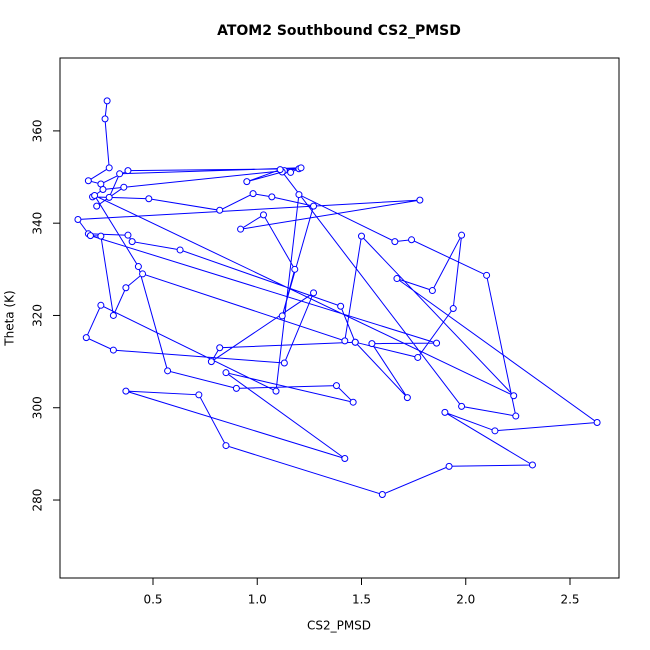 The height and width of the screenshot is (650, 650). What do you see at coordinates (361, 600) in the screenshot?
I see `x-tick-label: 1.5` at bounding box center [361, 600].